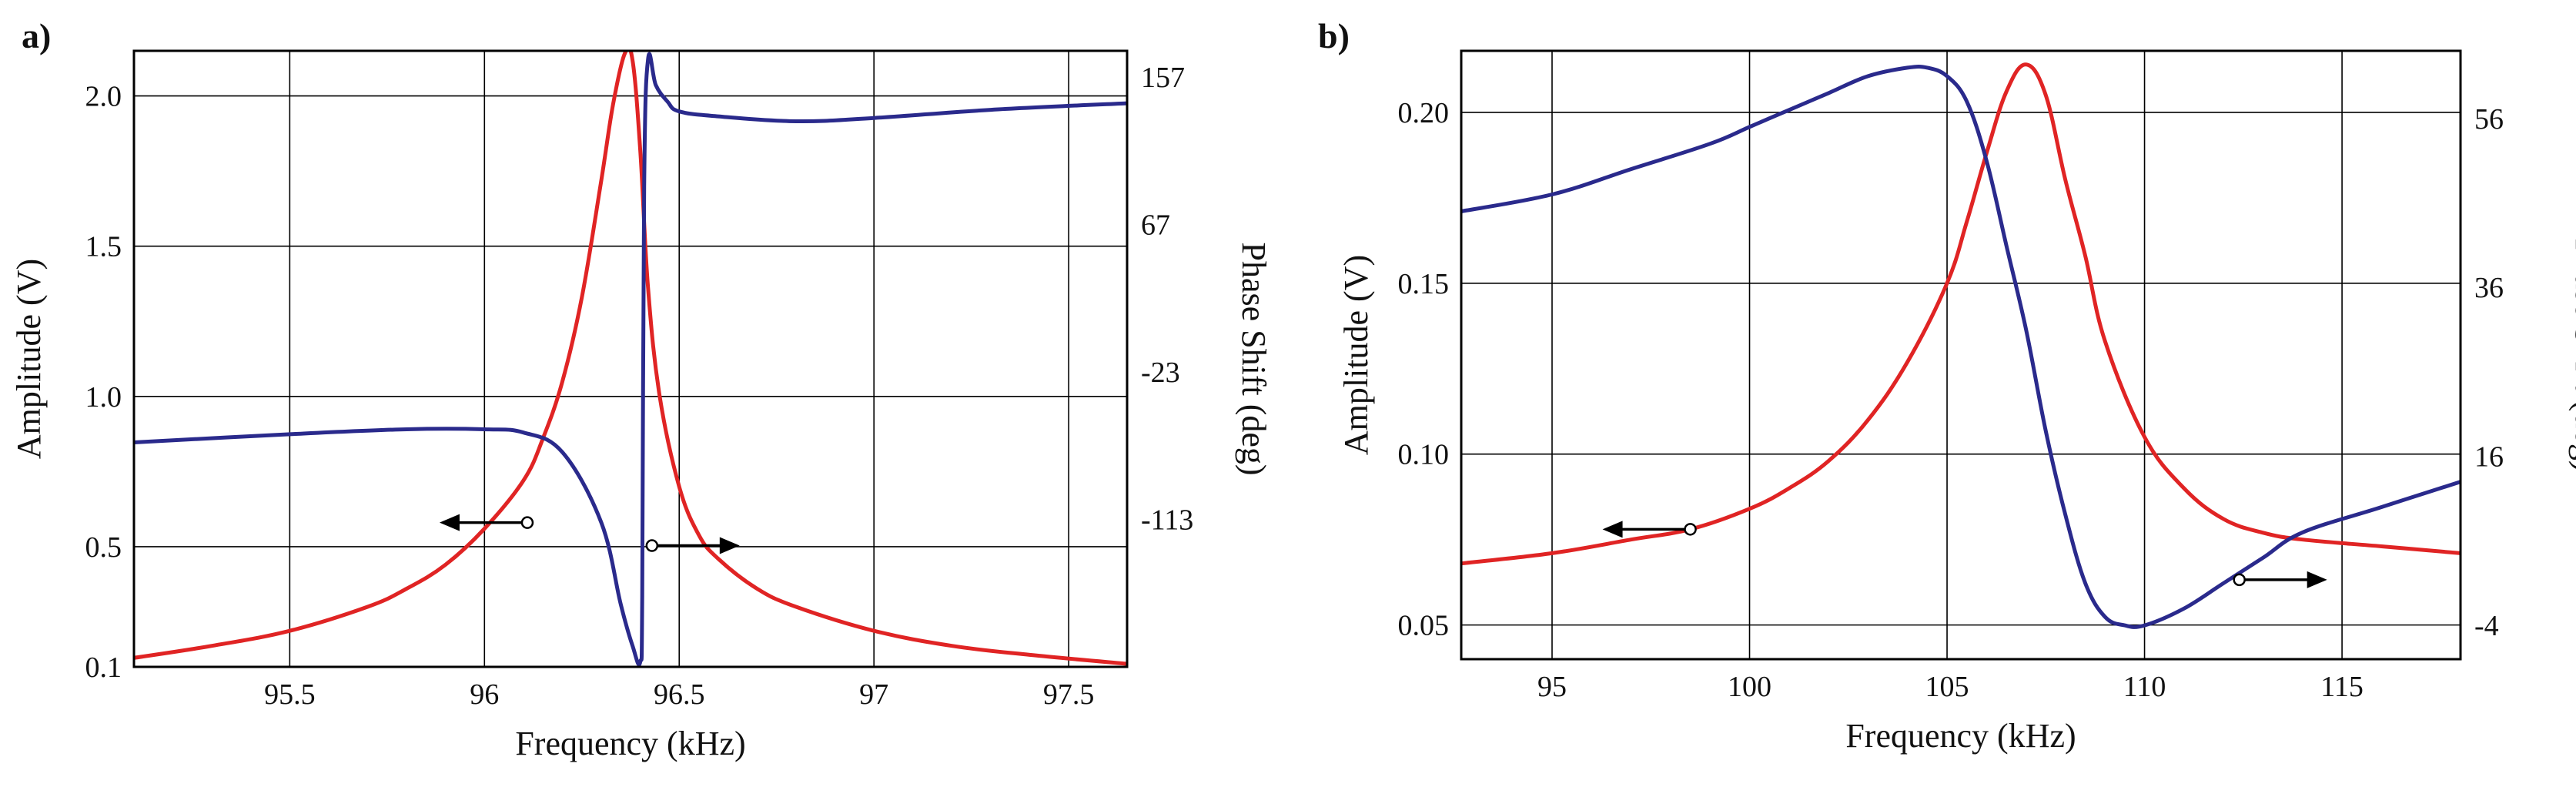 The image size is (2576, 787). What do you see at coordinates (874, 694) in the screenshot?
I see `x-tick-label: 97` at bounding box center [874, 694].